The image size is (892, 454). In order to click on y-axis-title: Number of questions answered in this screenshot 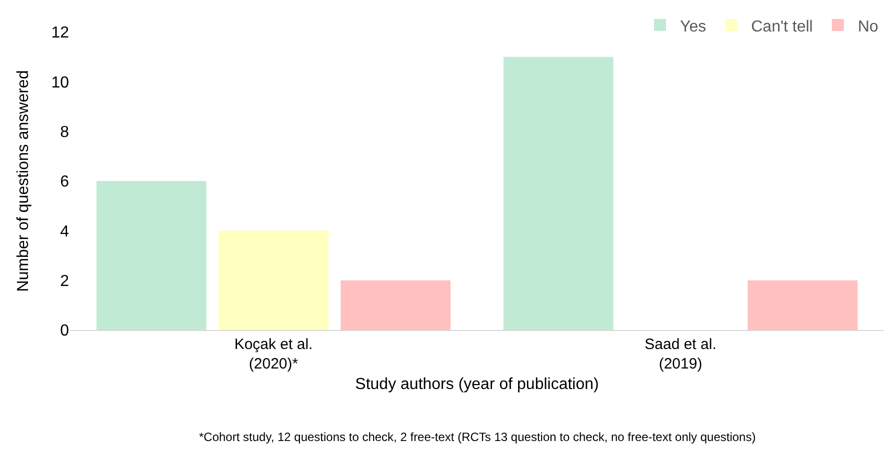, I will do `click(23, 181)`.